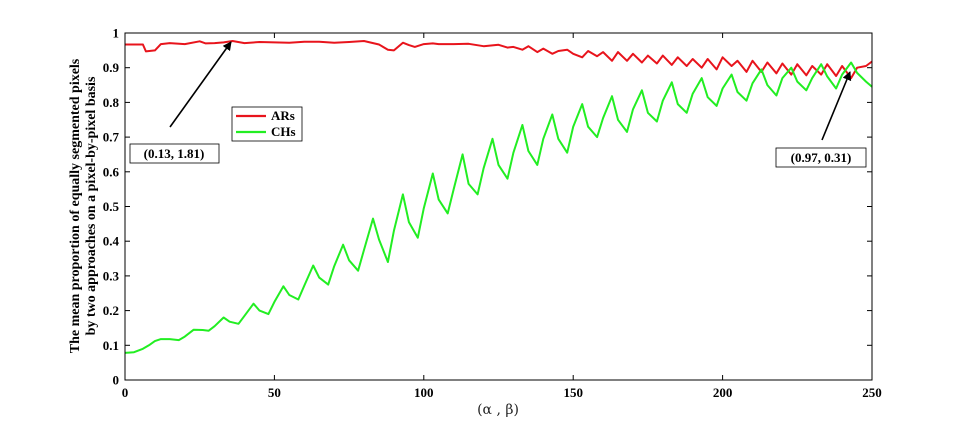  Describe the element at coordinates (111, 275) in the screenshot. I see `y-tick-label: 0.3` at that location.